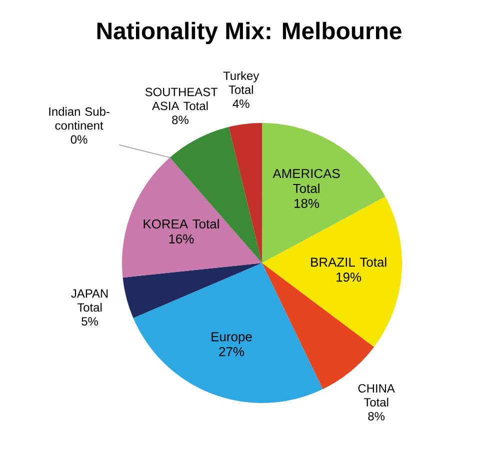 Image resolution: width=498 pixels, height=453 pixels. Describe the element at coordinates (231, 351) in the screenshot. I see `data-label: 27%` at that location.